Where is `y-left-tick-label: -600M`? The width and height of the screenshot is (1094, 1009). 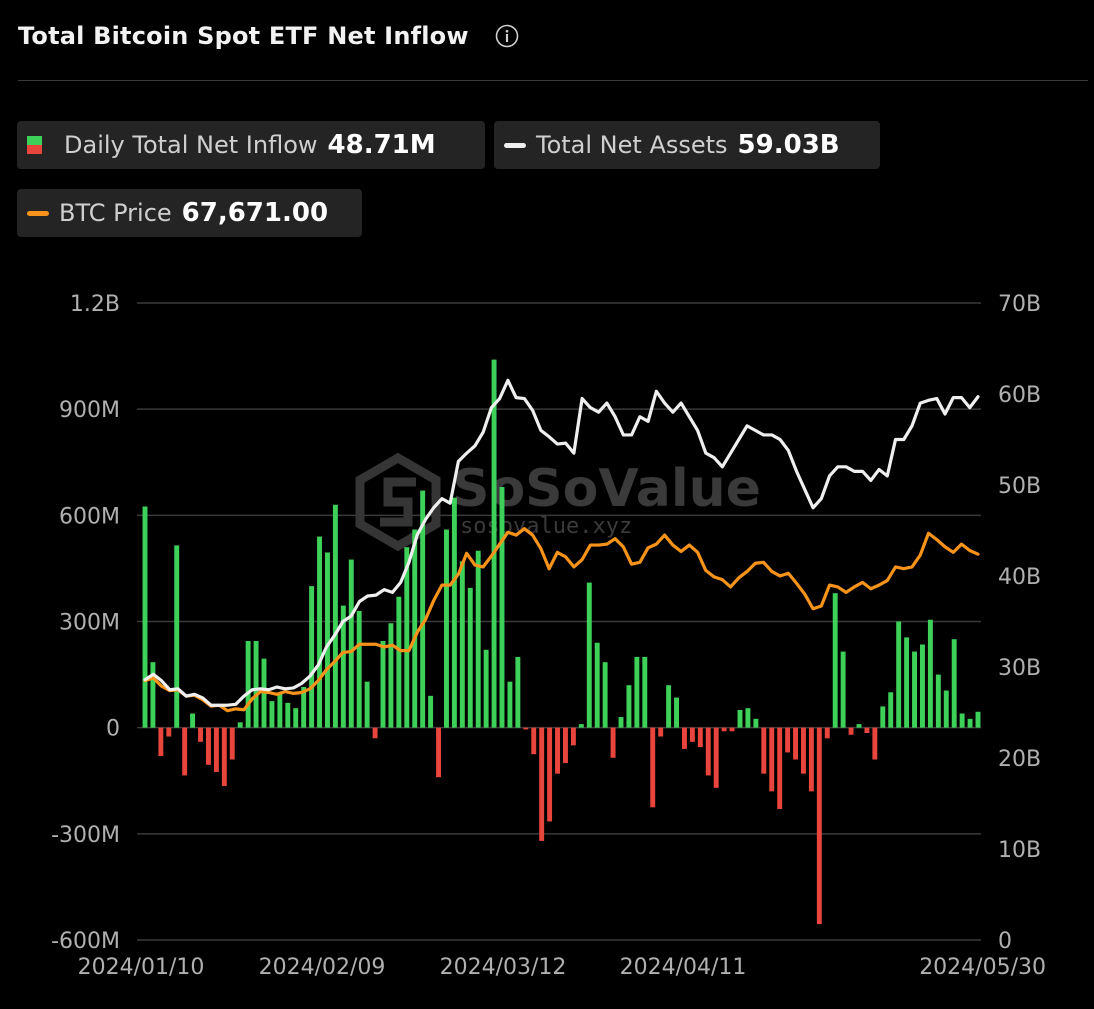
y-left-tick-label: -600M is located at coordinates (85, 941).